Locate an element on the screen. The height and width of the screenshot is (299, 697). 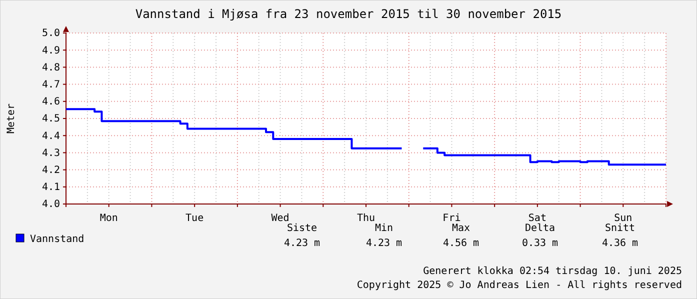
y-tick-label: 4.0 is located at coordinates (51, 204).